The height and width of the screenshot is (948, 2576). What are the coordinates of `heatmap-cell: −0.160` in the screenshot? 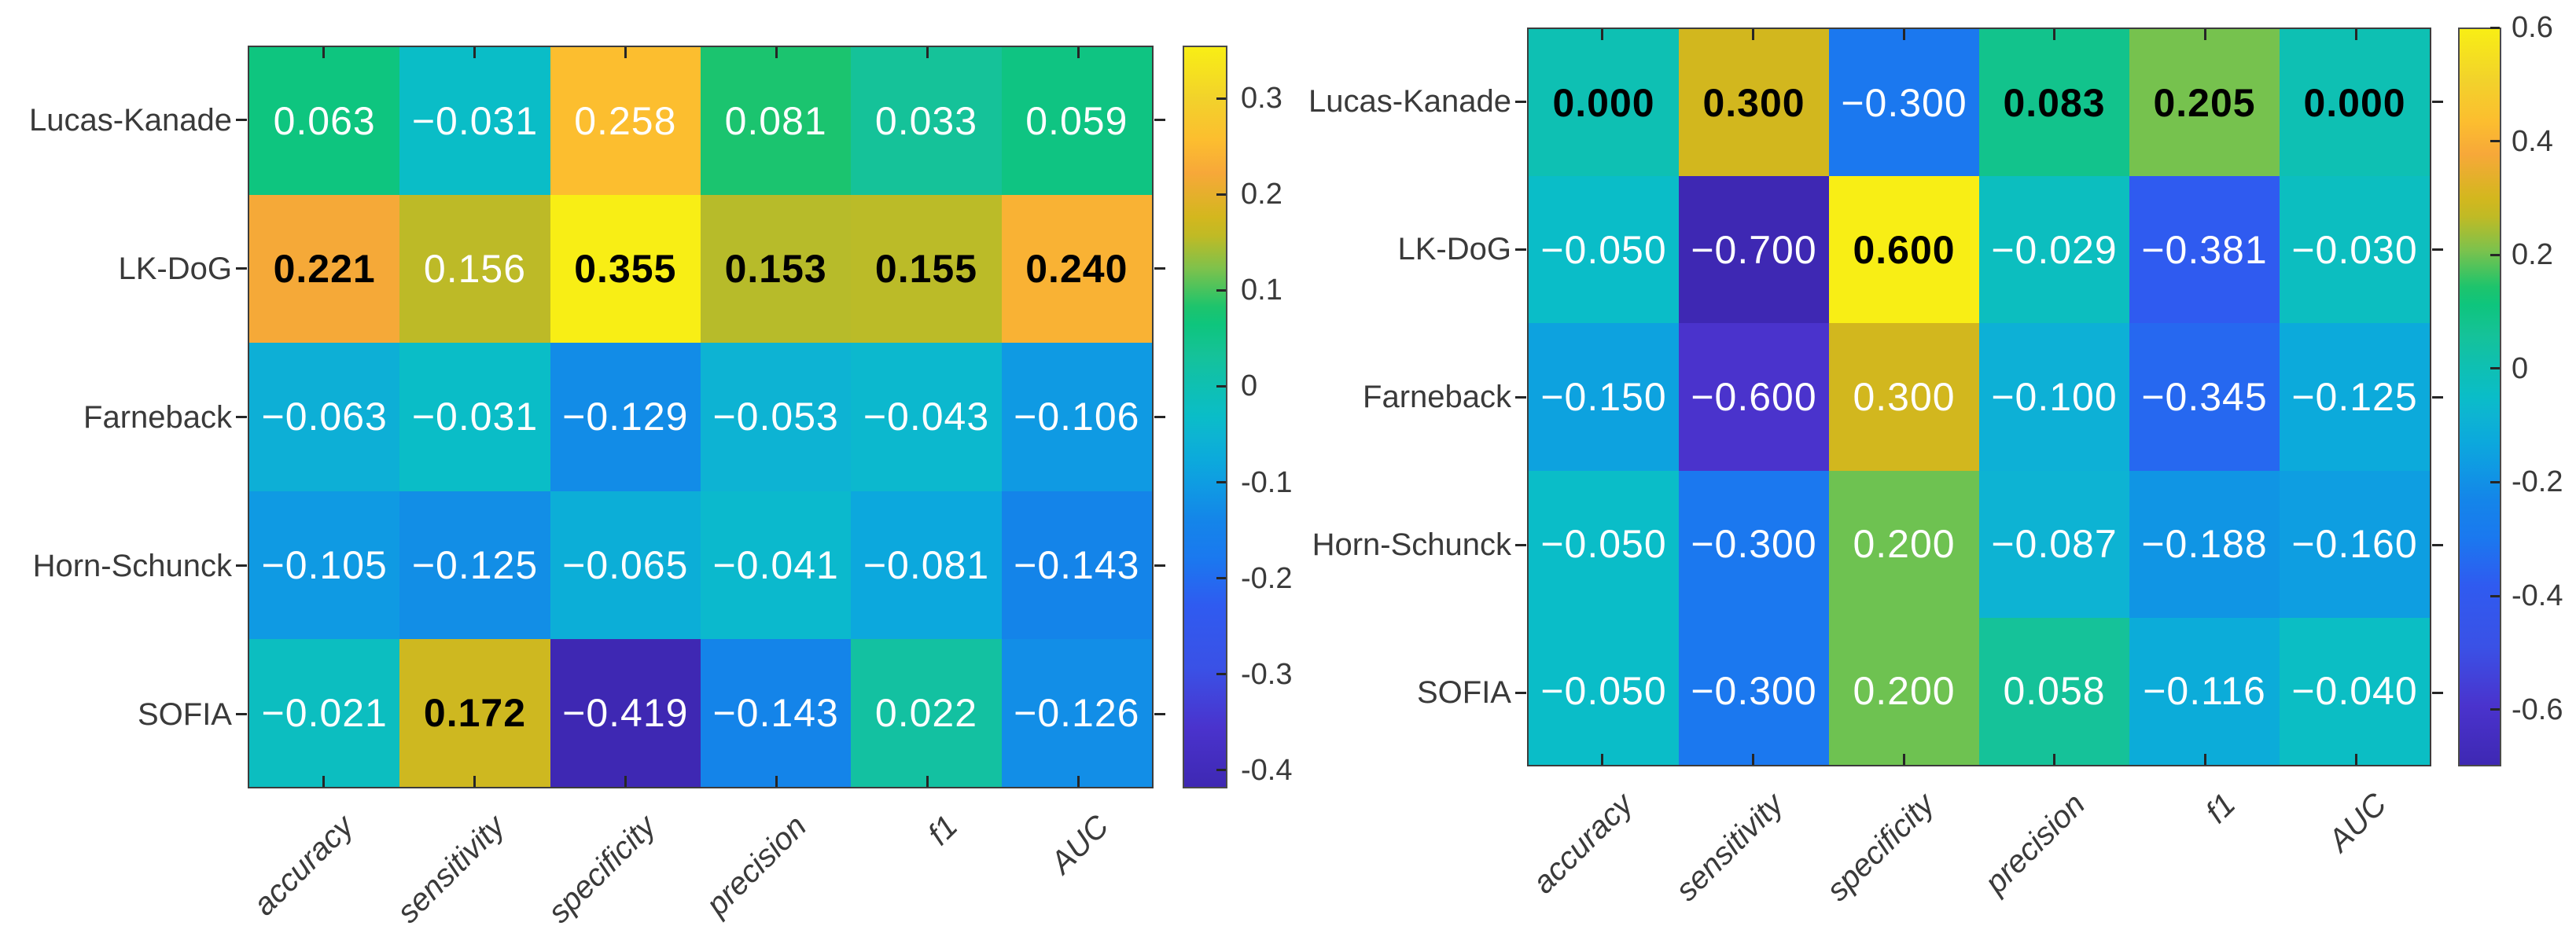 It's located at (2355, 544).